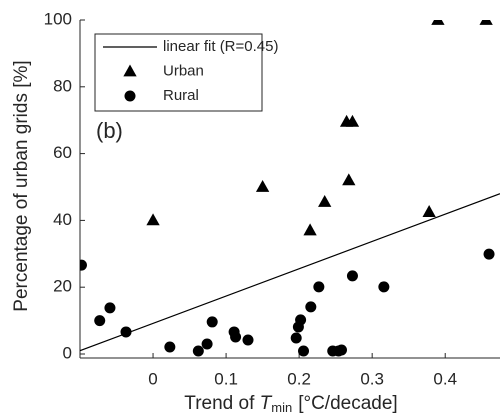 This screenshot has width=500, height=416. I want to click on x-axis-label: Trend of Tmin [°C/decade], so click(290, 404).